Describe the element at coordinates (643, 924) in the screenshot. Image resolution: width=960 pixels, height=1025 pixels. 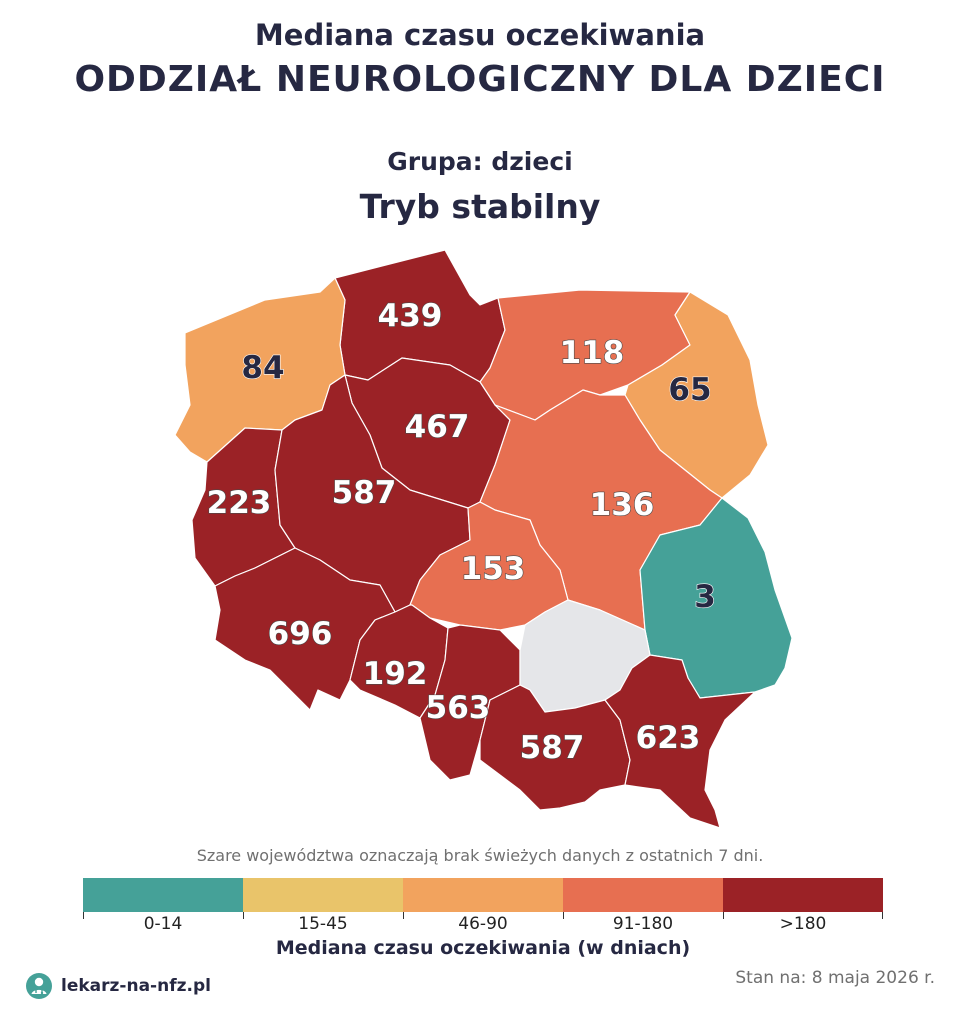
I see `legend-label: 91-180` at that location.